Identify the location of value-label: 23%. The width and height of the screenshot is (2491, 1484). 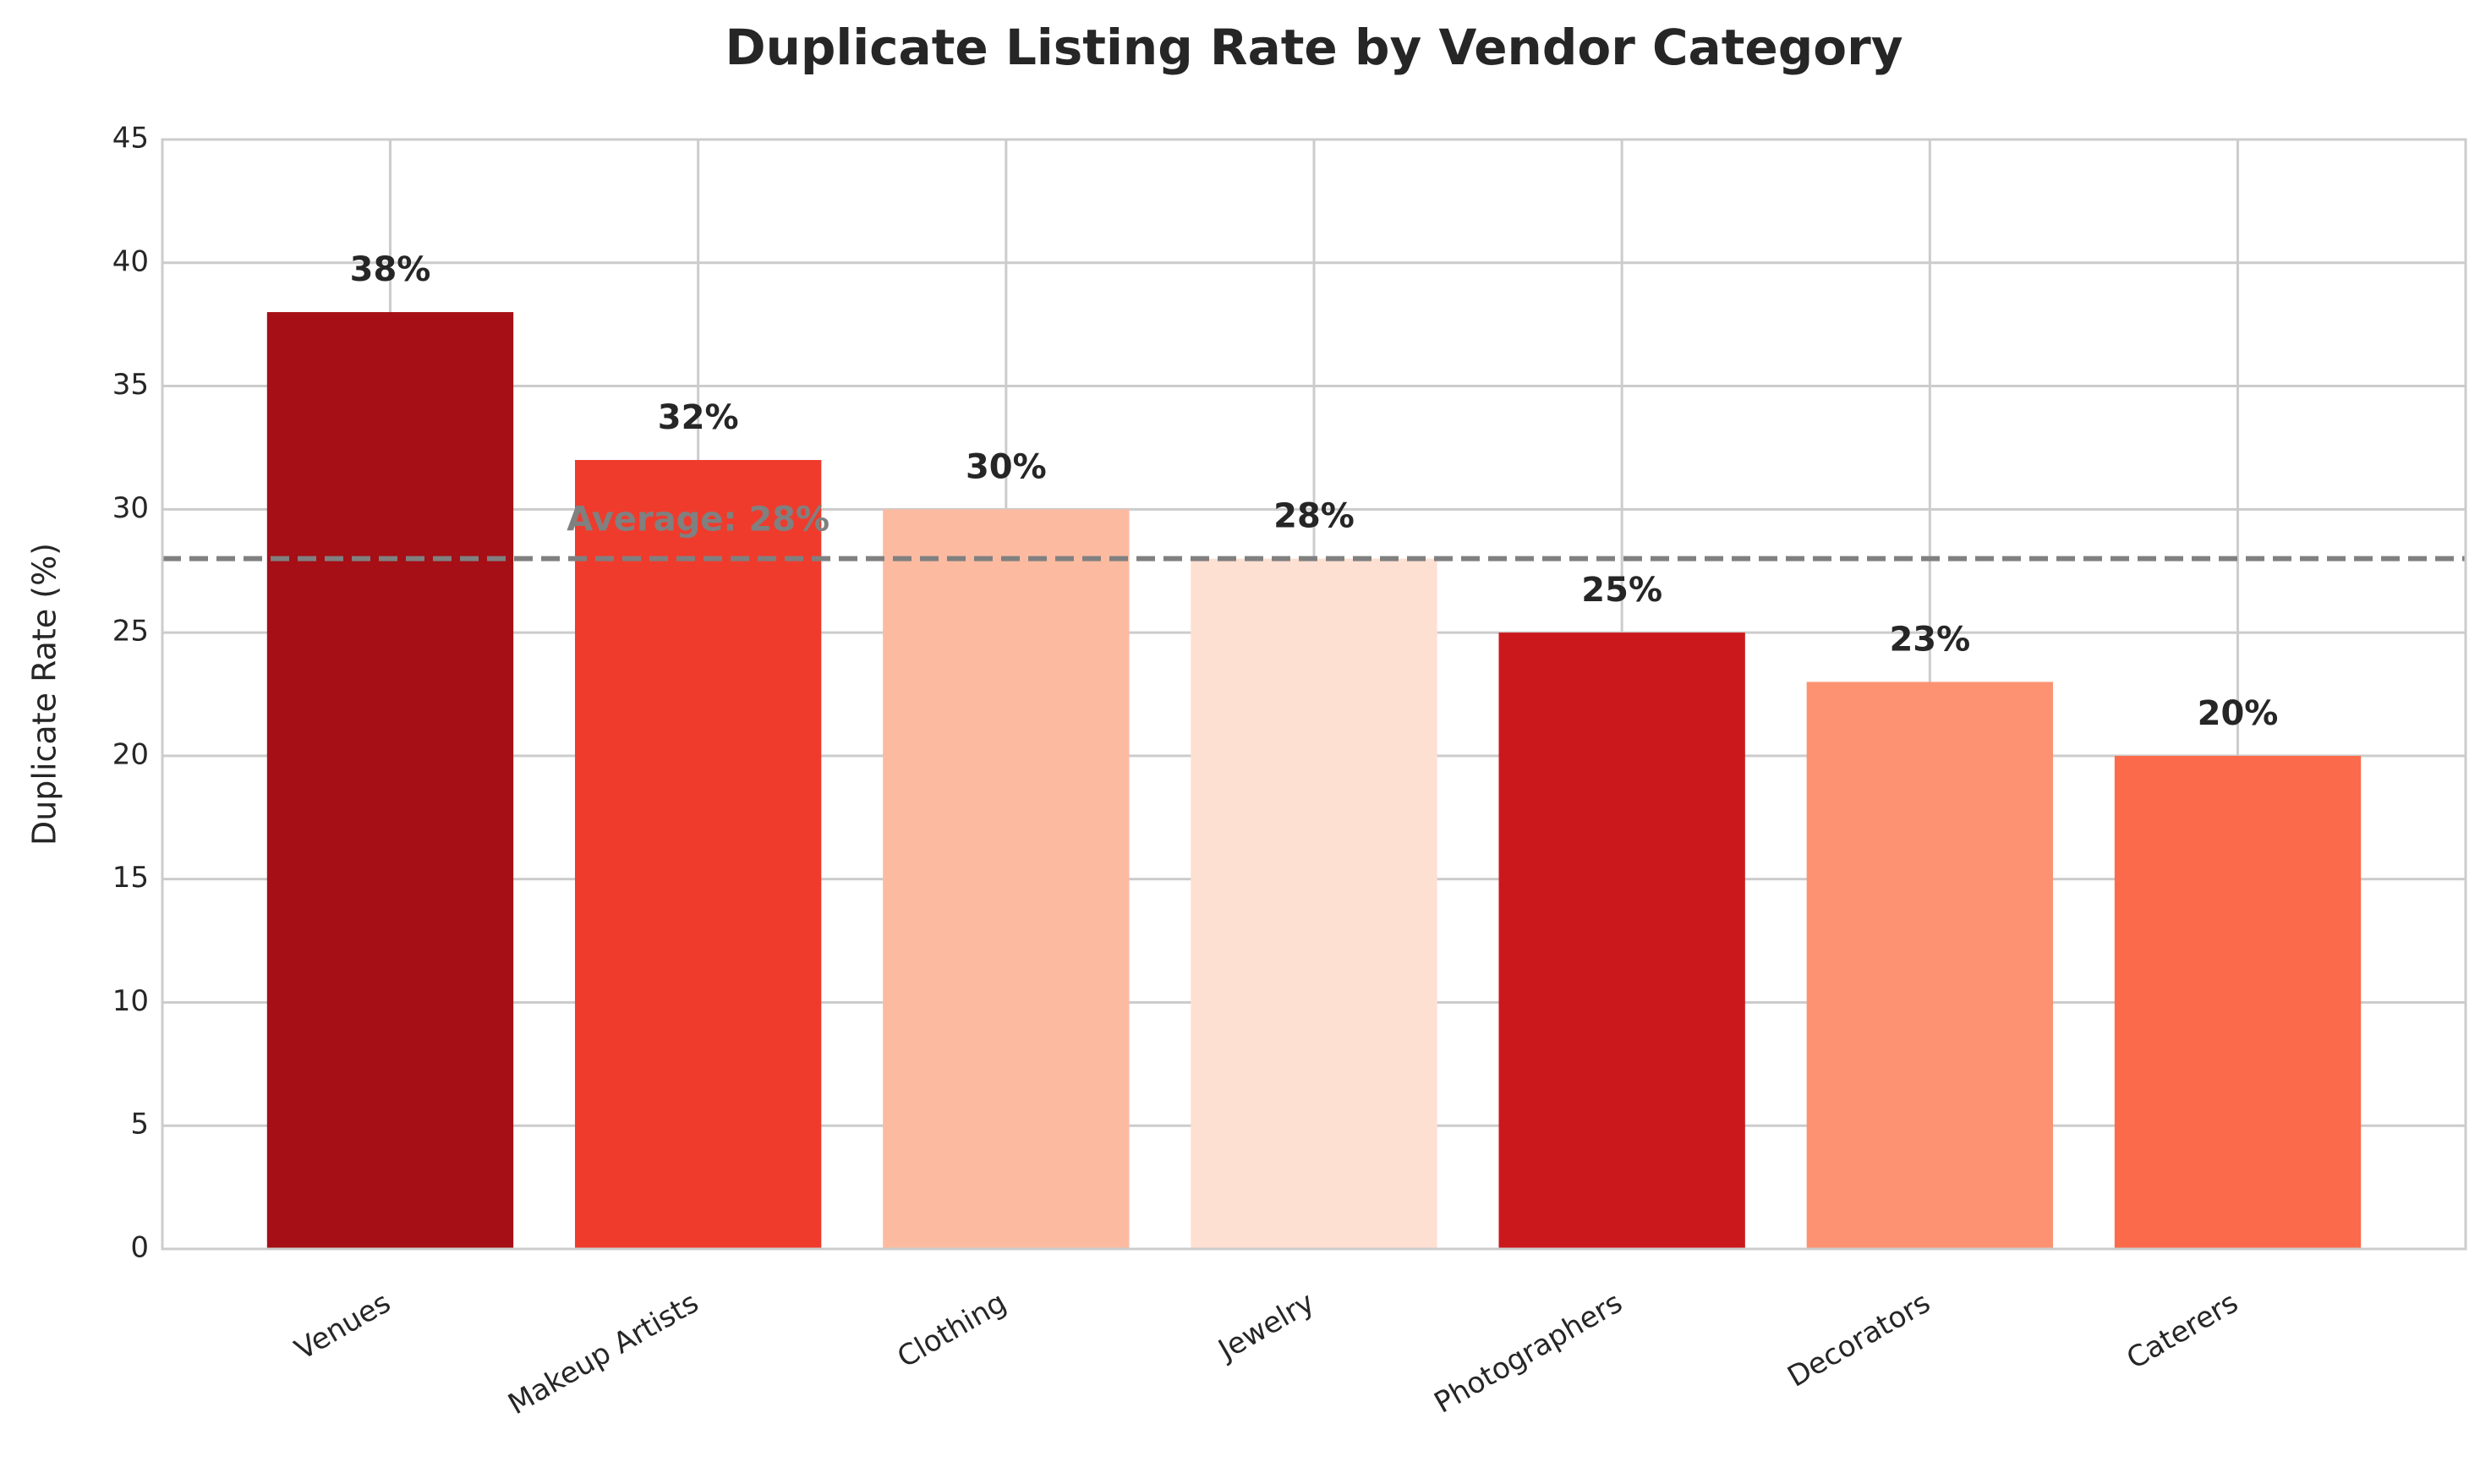
(1929, 639).